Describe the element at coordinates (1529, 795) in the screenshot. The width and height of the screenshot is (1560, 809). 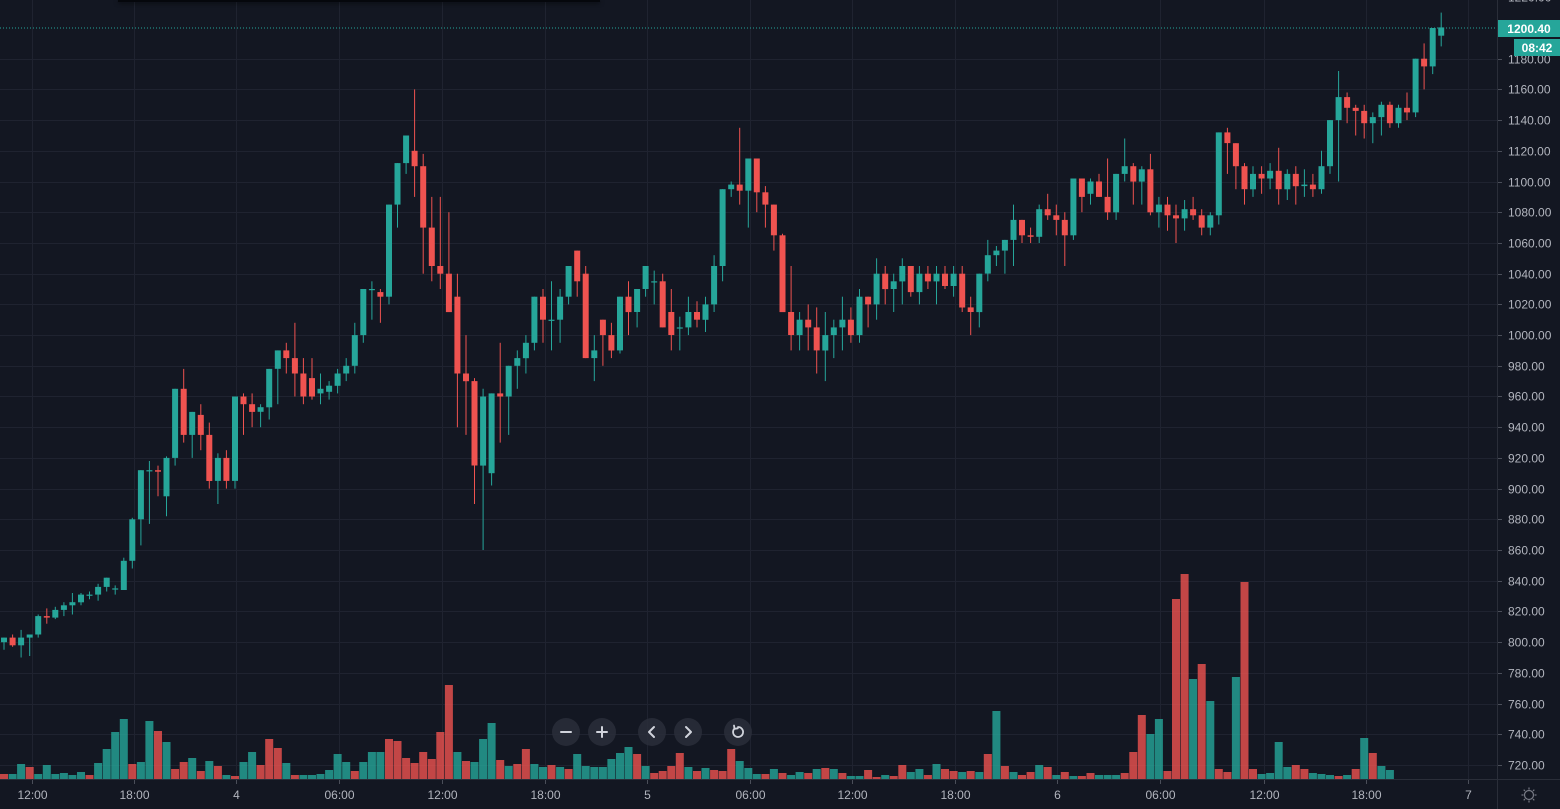
I see `chart-settings-button` at that location.